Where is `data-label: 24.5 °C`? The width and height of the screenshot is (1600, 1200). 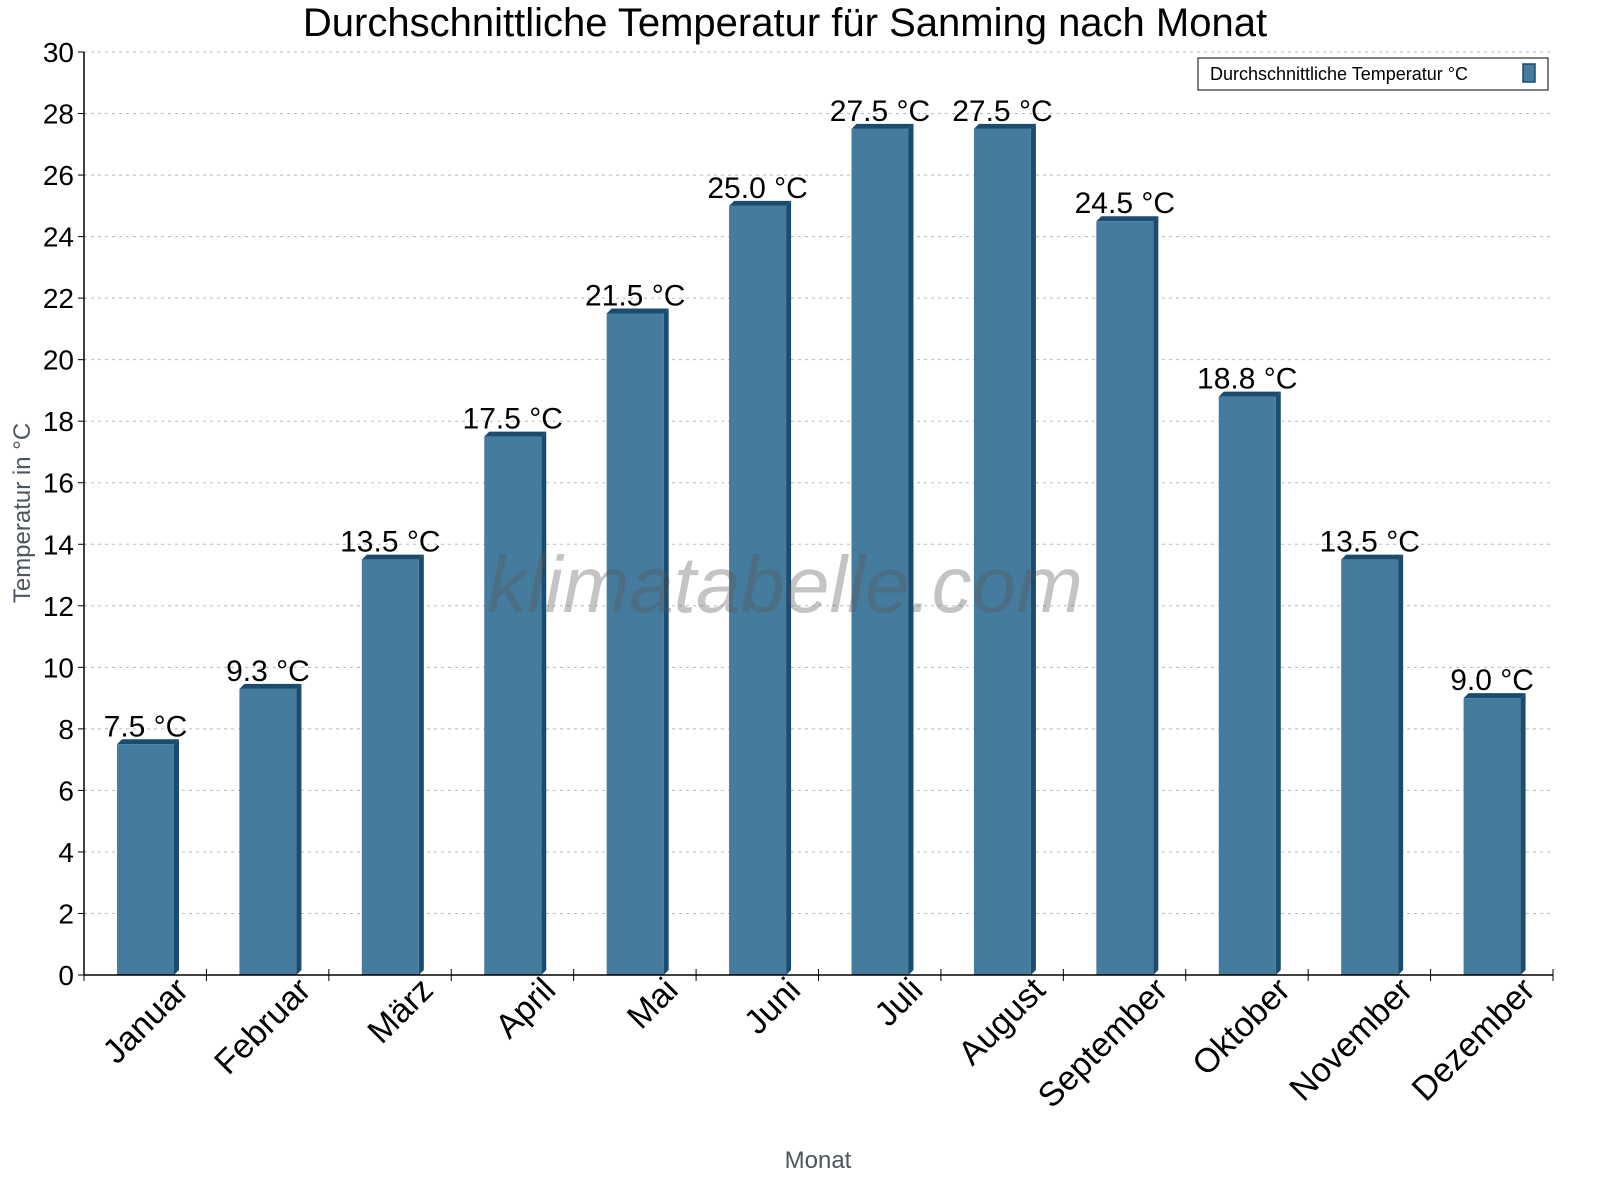 data-label: 24.5 °C is located at coordinates (1125, 203).